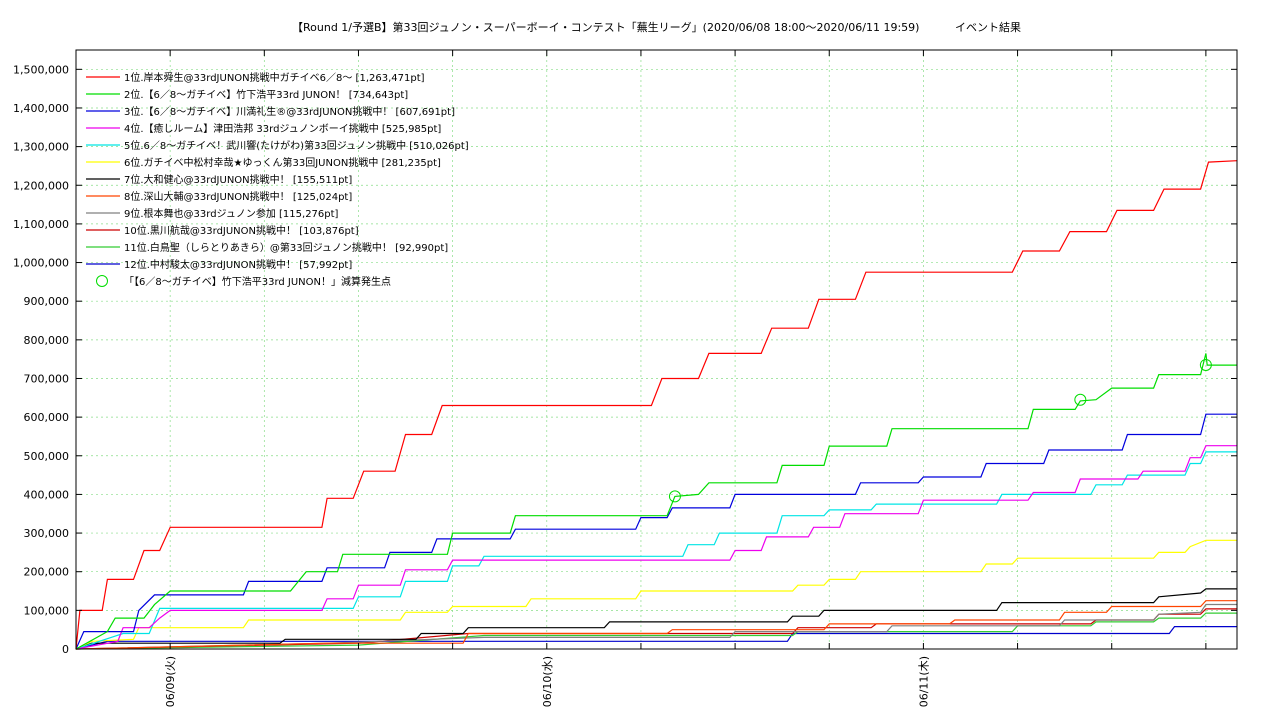  What do you see at coordinates (238, 196) in the screenshot?
I see `legend-entry: 8位.深山大輔@33rdJUNON挑戦中！ [125,024pt]` at bounding box center [238, 196].